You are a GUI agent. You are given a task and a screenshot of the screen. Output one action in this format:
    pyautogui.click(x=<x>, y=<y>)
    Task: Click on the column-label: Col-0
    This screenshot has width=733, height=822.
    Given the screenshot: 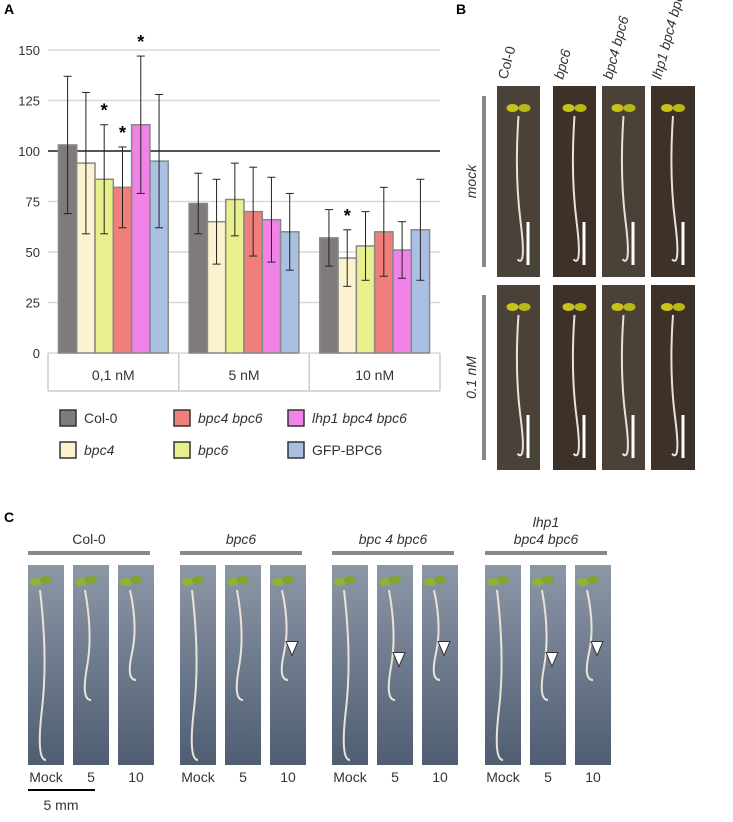 What is the action you would take?
    pyautogui.click(x=506, y=62)
    